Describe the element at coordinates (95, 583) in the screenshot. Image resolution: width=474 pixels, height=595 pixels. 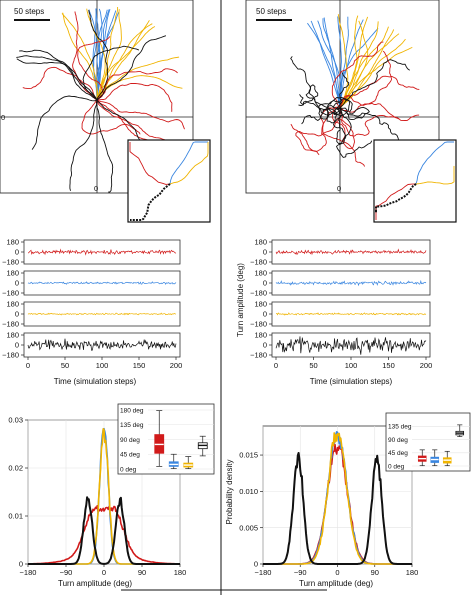
I see `left-dist-xlabel: Turn amplitude (deg)` at that location.